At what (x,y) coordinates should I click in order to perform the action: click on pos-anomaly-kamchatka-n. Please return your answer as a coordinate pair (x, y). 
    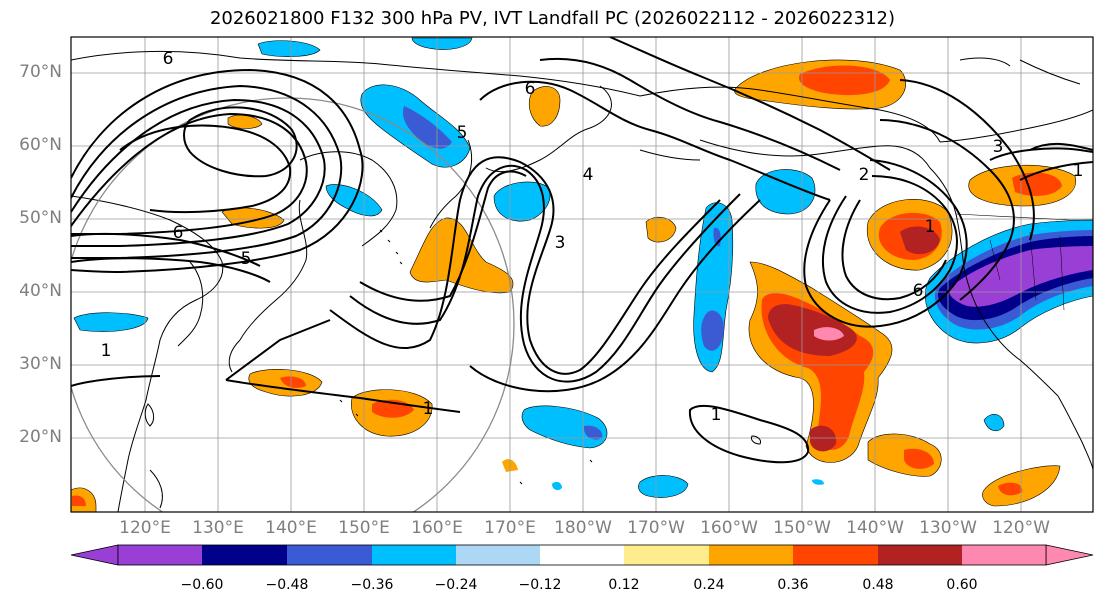
    Looking at the image, I should click on (544, 106).